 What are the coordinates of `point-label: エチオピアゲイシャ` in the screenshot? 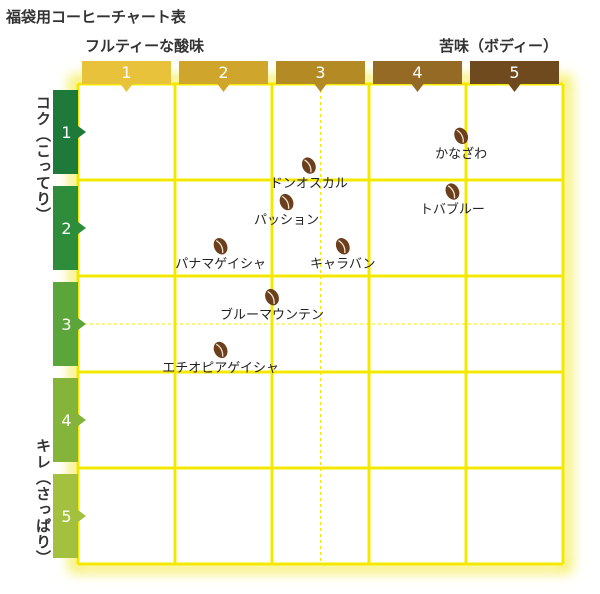 It's located at (220, 368).